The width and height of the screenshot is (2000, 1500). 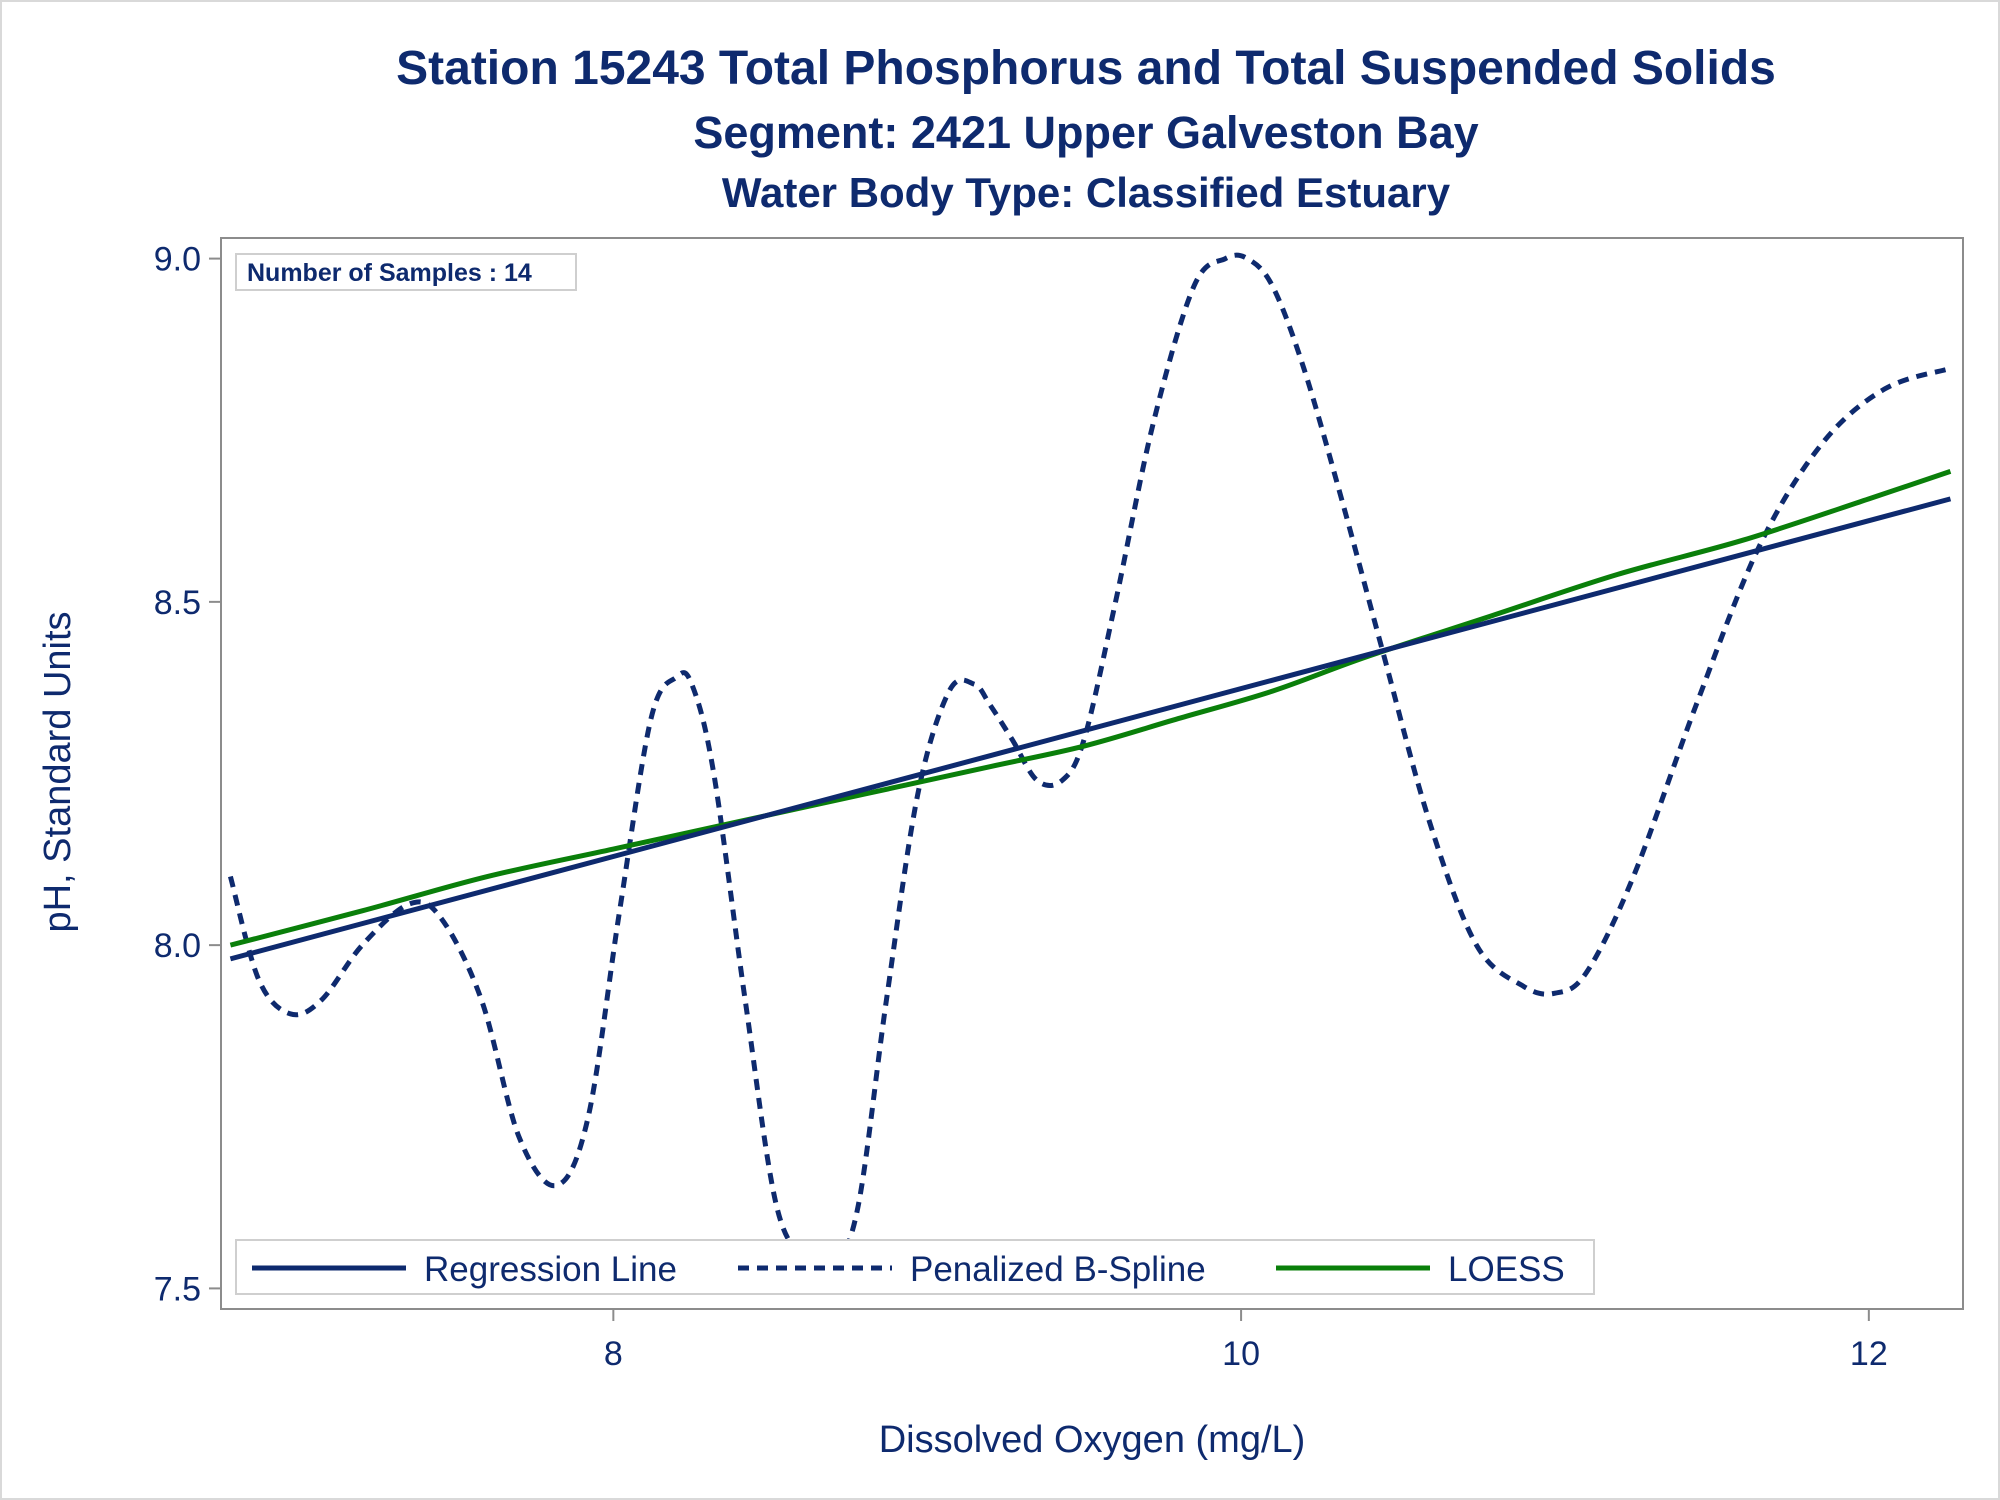 I want to click on legend-label-loess: LOESS, so click(x=1506, y=1269).